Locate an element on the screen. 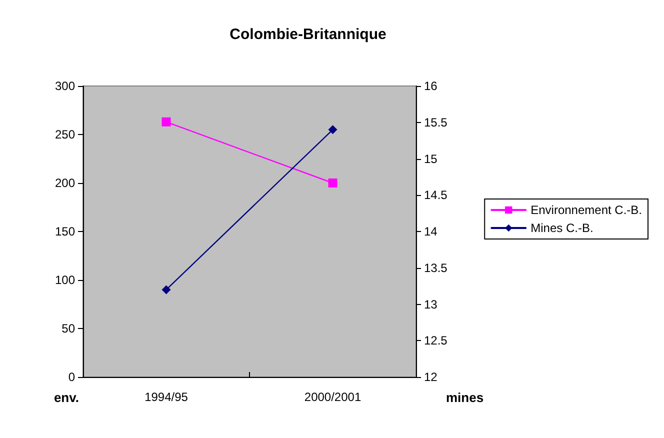 This screenshot has height=438, width=664. x-tick-label: 1994/95 is located at coordinates (166, 397).